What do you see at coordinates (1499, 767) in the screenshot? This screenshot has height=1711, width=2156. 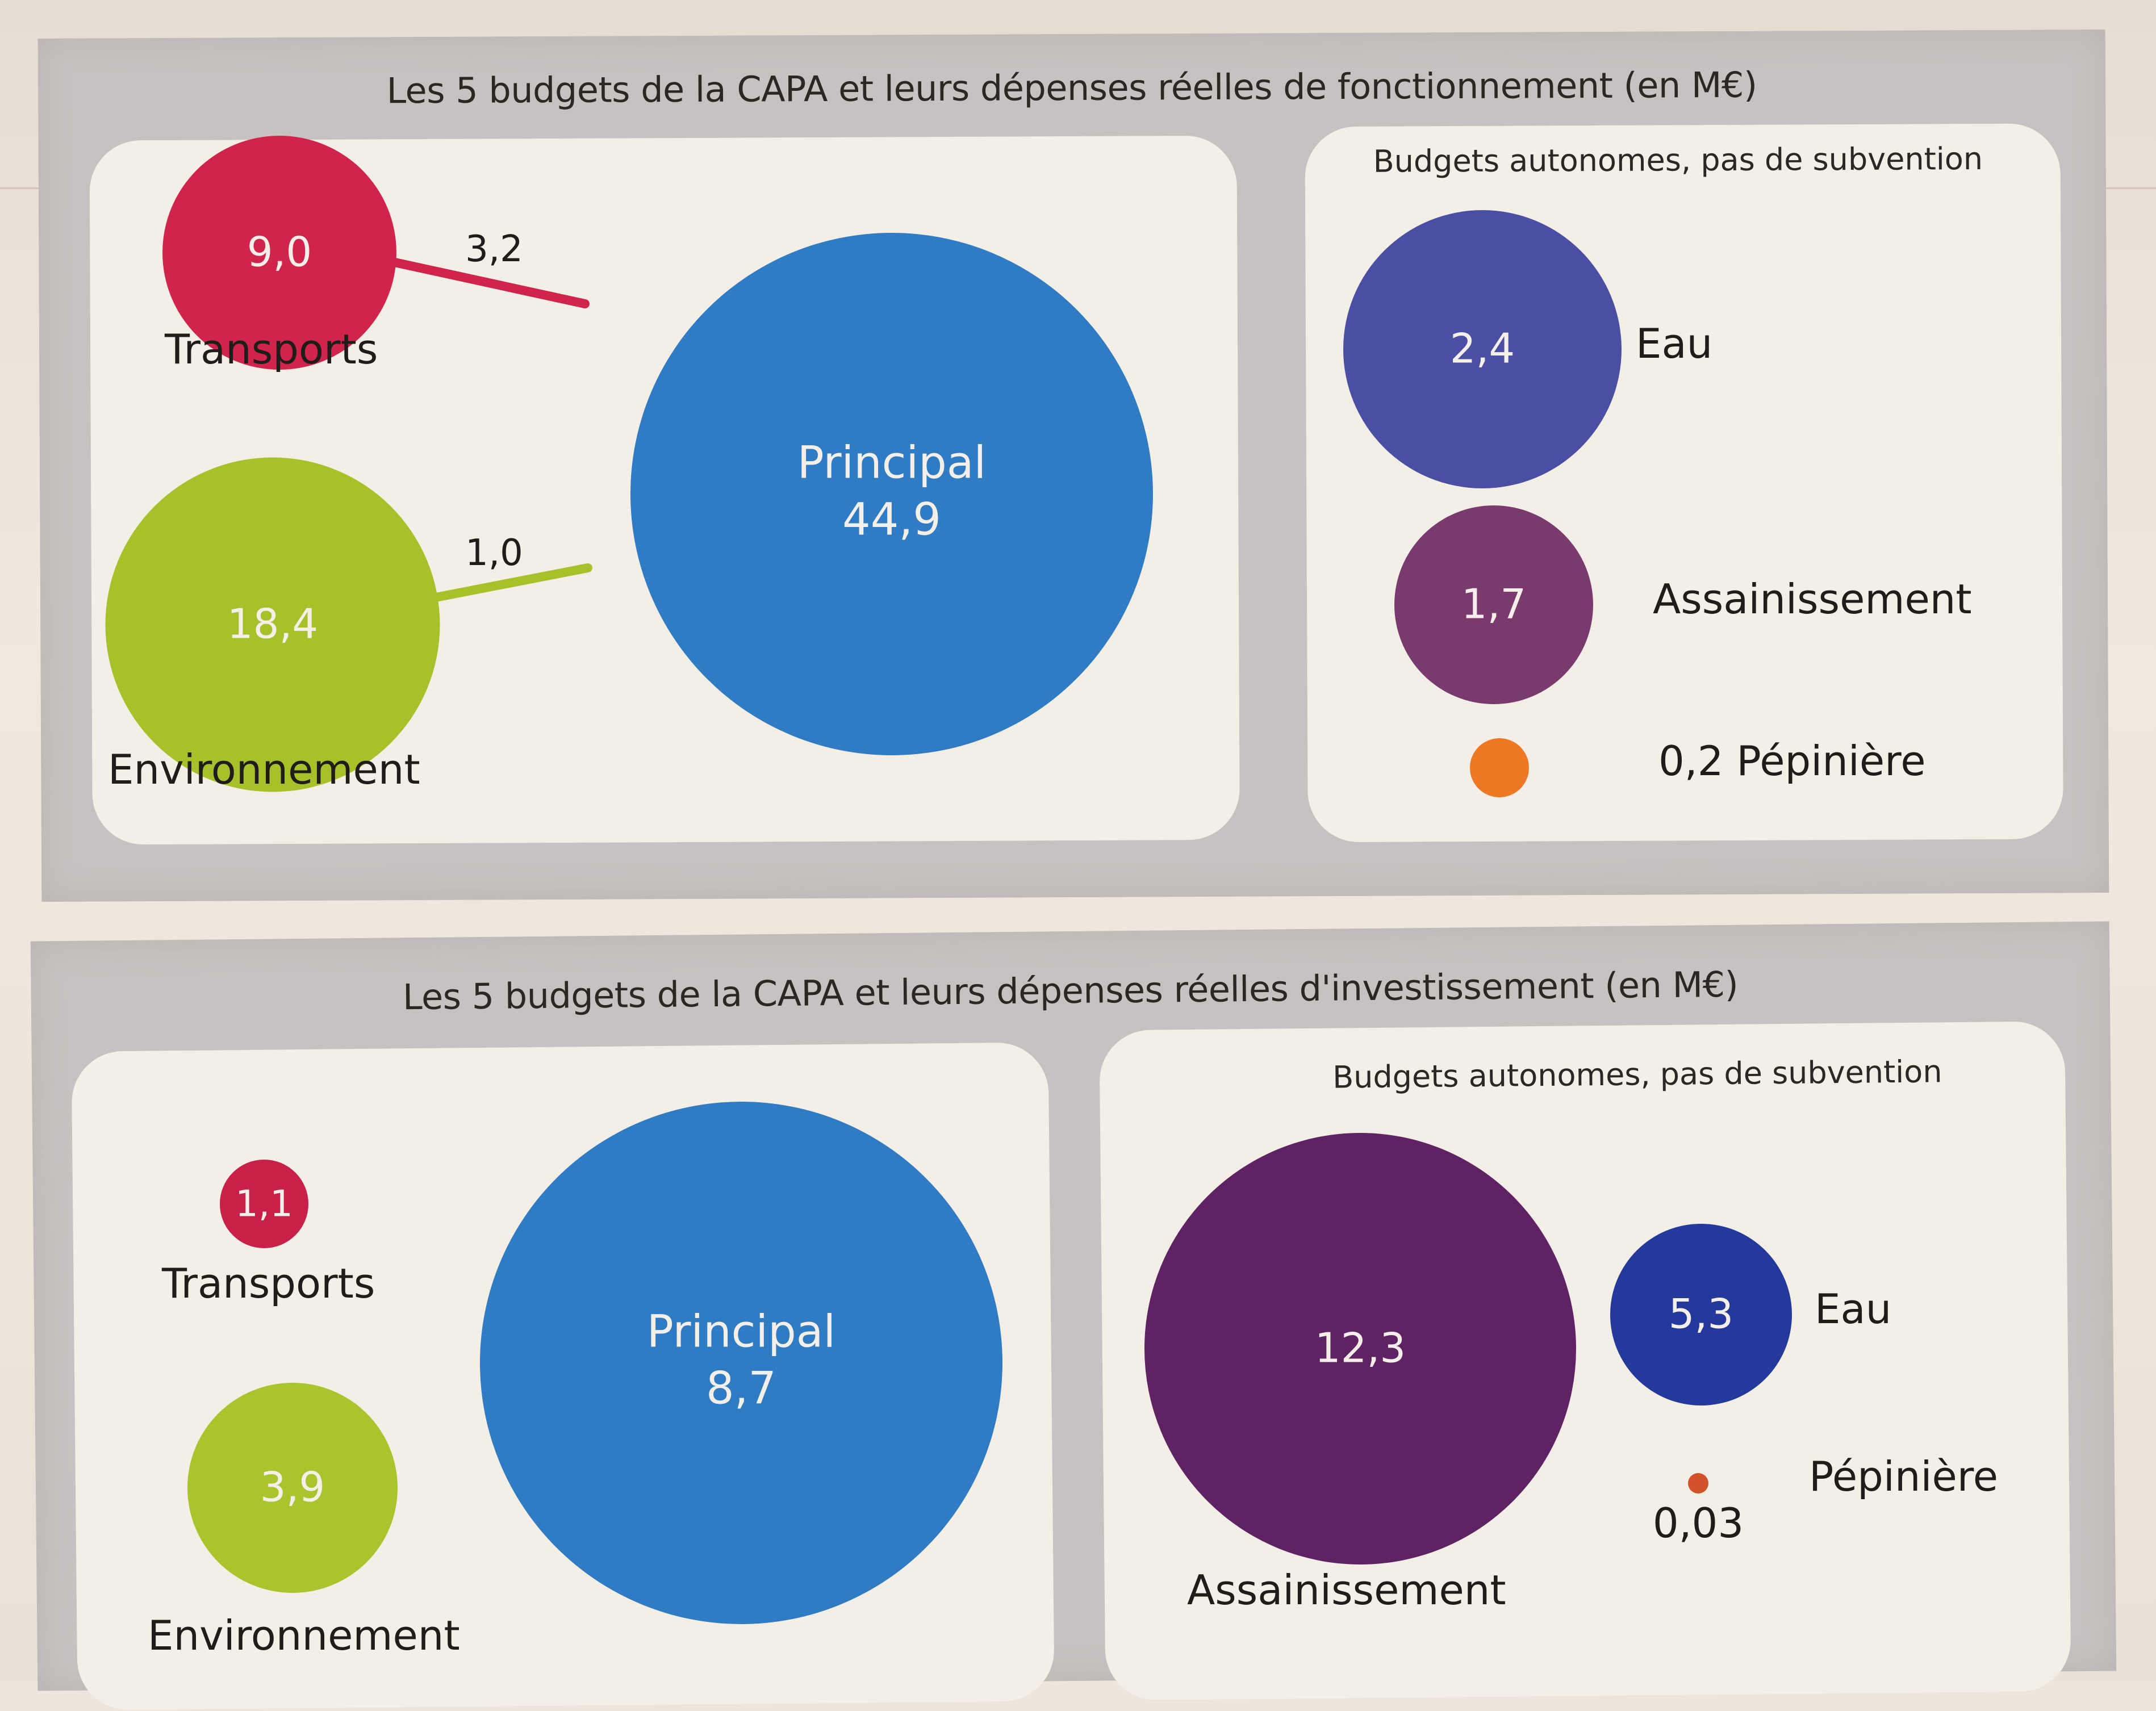 I see `fonctionnement-bubble-pepiniere` at bounding box center [1499, 767].